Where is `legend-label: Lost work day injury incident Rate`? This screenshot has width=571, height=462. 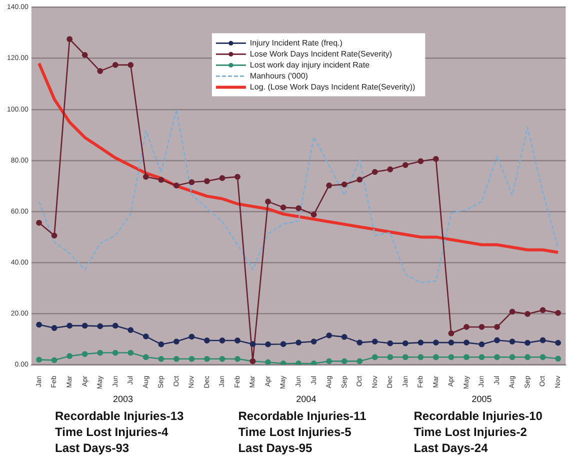
legend-label: Lost work day injury incident Rate is located at coordinates (310, 65).